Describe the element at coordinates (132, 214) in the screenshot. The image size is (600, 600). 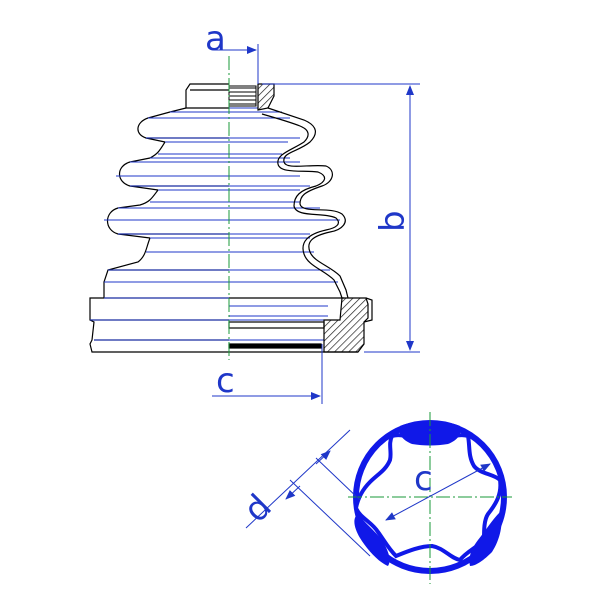
I see `convolution-2-outline` at that location.